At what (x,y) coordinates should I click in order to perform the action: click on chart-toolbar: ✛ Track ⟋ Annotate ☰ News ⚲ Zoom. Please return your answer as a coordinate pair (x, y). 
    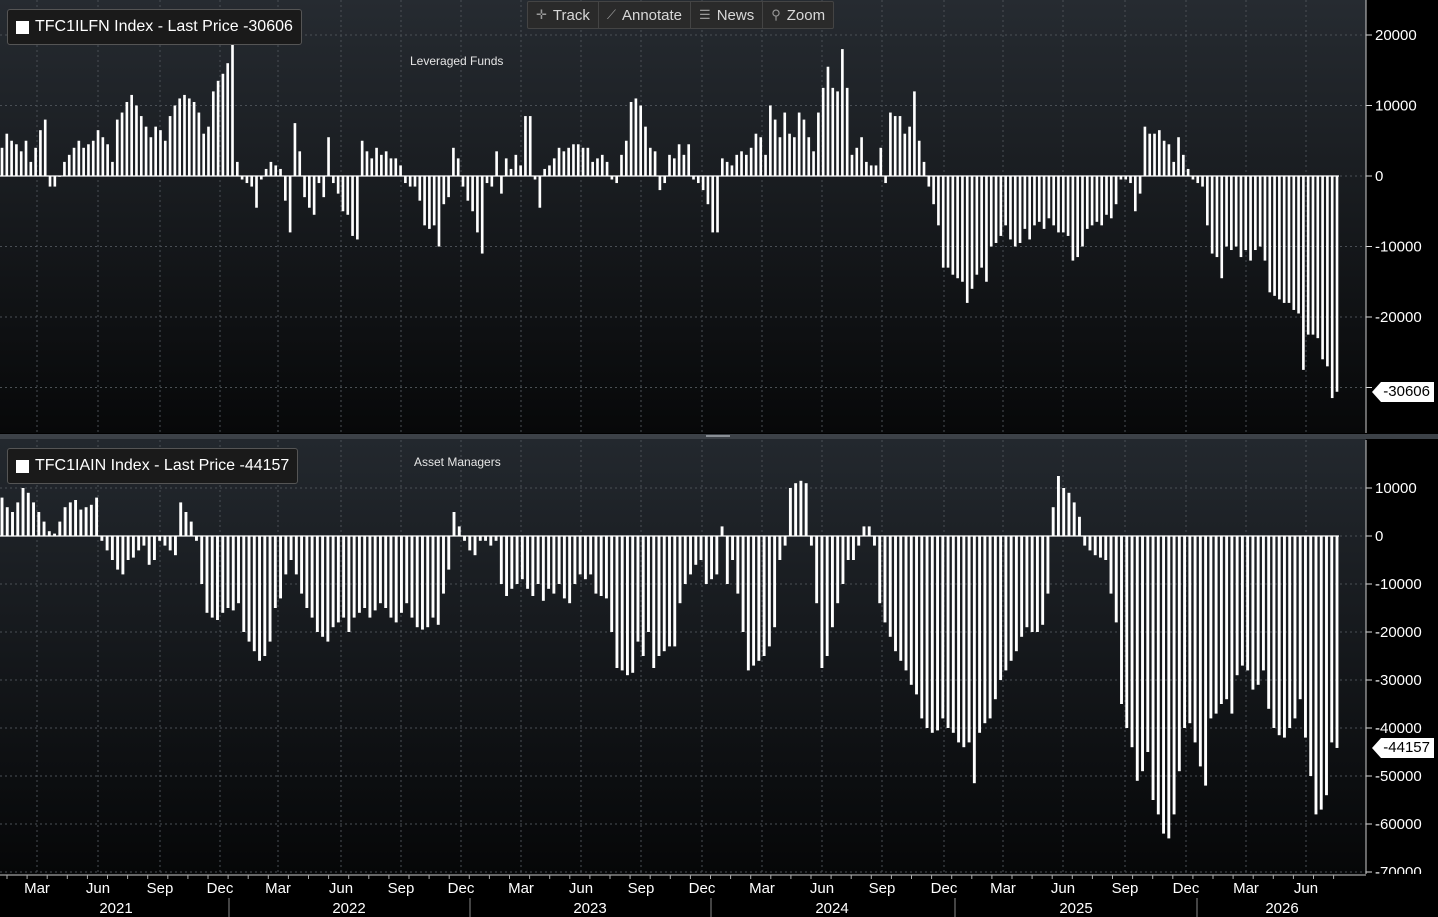
    Looking at the image, I should click on (681, 15).